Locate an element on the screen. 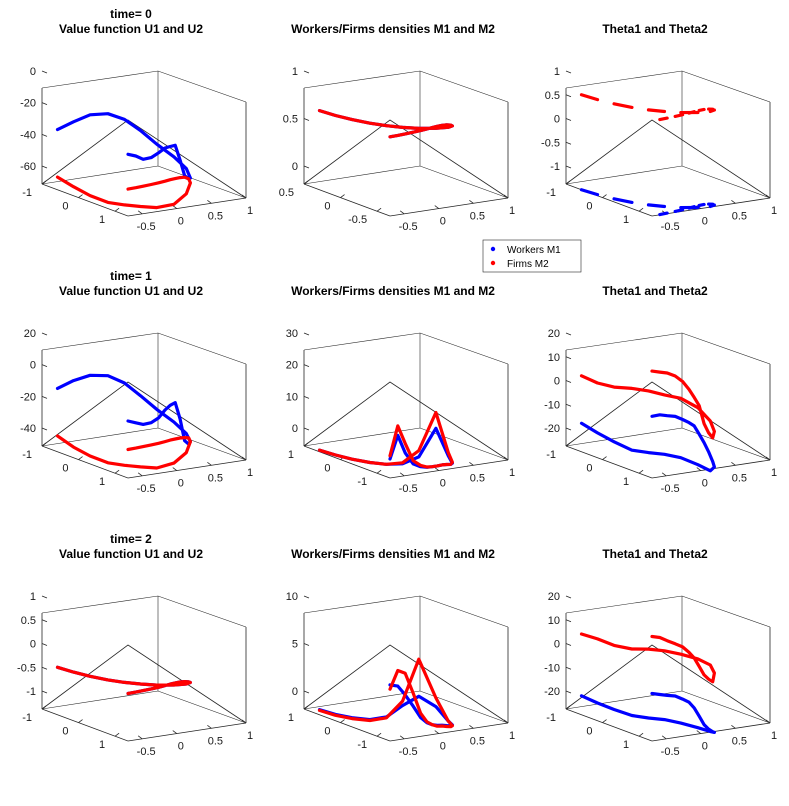 The height and width of the screenshot is (806, 789). subplot-title: Theta1 and Theta2 is located at coordinates (655, 29).